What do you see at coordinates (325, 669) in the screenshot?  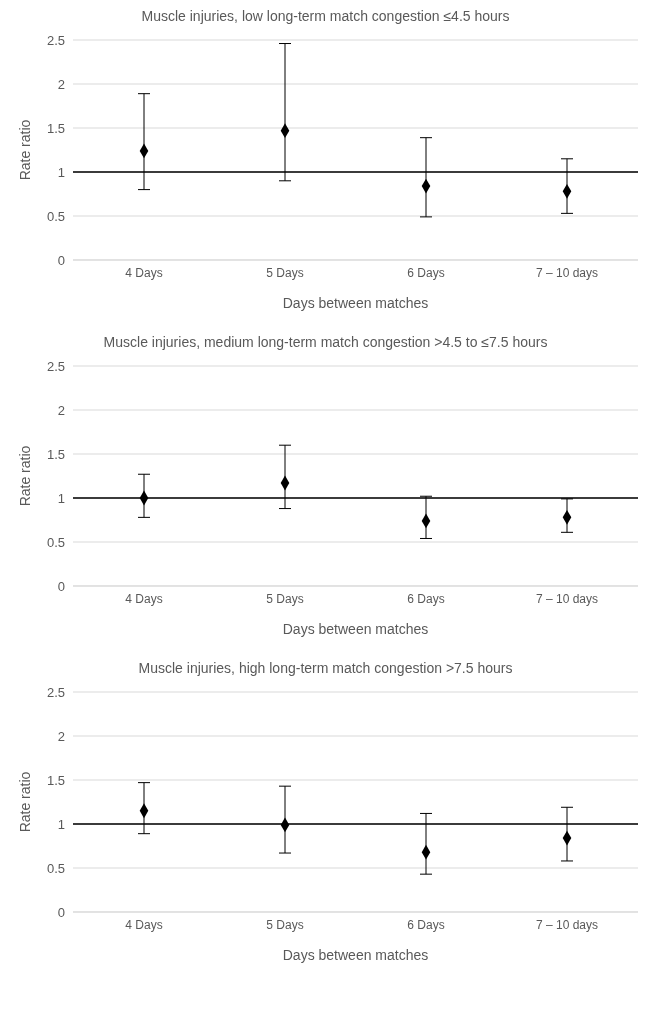 I see `chart-title: Muscle injuries, high long-term match congestion >7.5 hours` at bounding box center [325, 669].